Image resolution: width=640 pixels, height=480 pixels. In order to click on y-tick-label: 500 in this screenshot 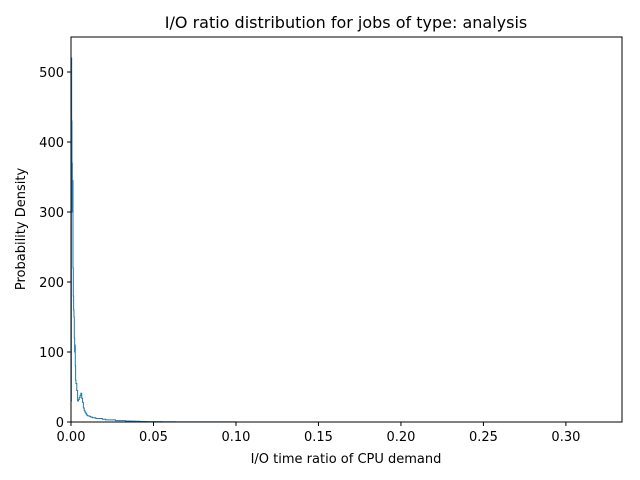, I will do `click(51, 73)`.